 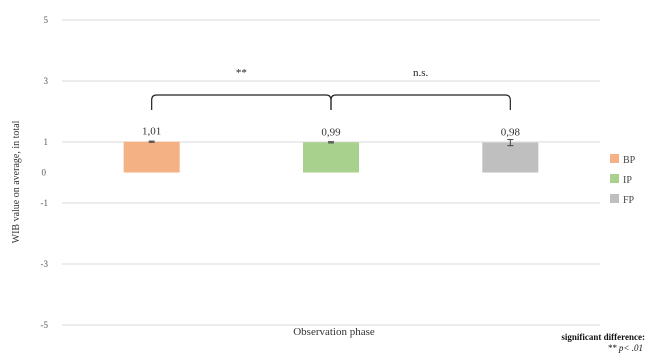 What do you see at coordinates (45, 264) in the screenshot?
I see `y-tick-label: -3` at bounding box center [45, 264].